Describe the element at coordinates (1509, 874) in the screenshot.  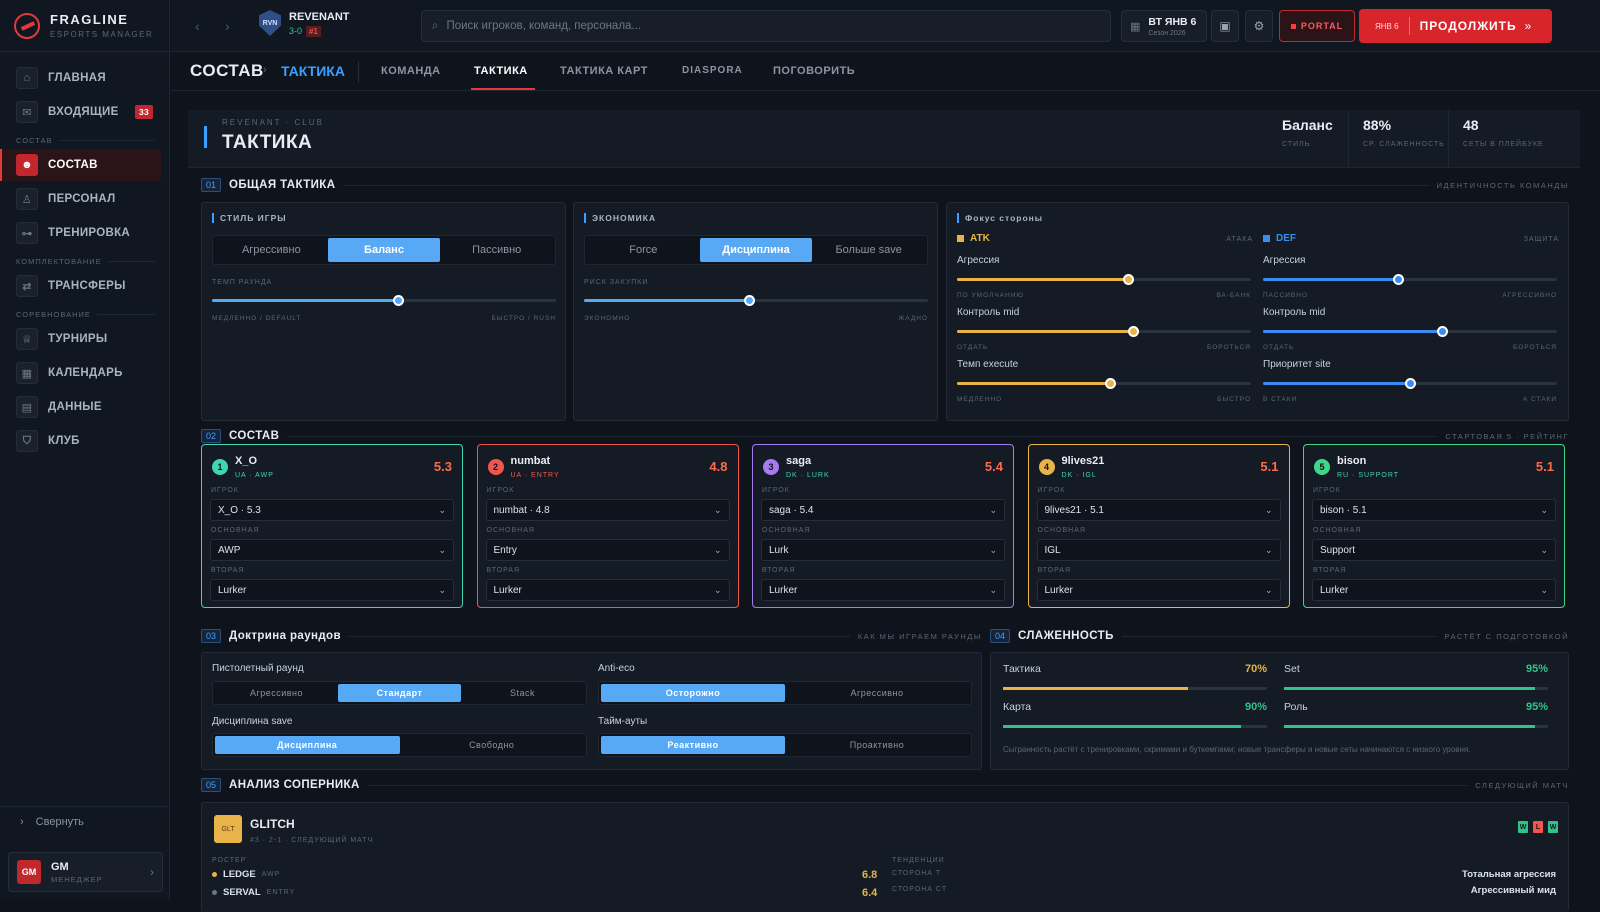
I see `tendency-value: Тотальная агрессия` at that location.